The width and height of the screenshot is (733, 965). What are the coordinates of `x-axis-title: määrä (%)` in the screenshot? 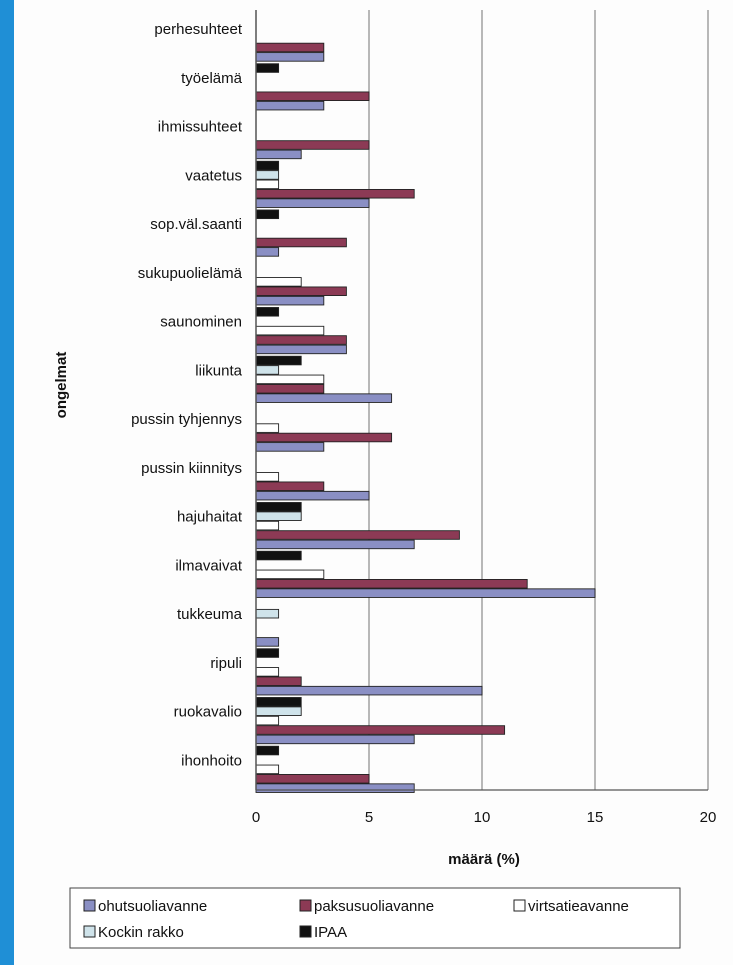 It's located at (484, 859).